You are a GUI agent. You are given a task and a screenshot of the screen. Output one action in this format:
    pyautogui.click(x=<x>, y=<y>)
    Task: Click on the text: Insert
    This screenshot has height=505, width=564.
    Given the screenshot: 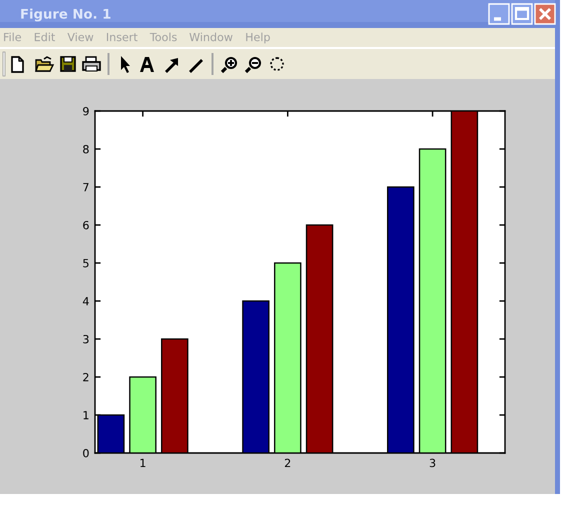 What is the action you would take?
    pyautogui.click(x=122, y=37)
    